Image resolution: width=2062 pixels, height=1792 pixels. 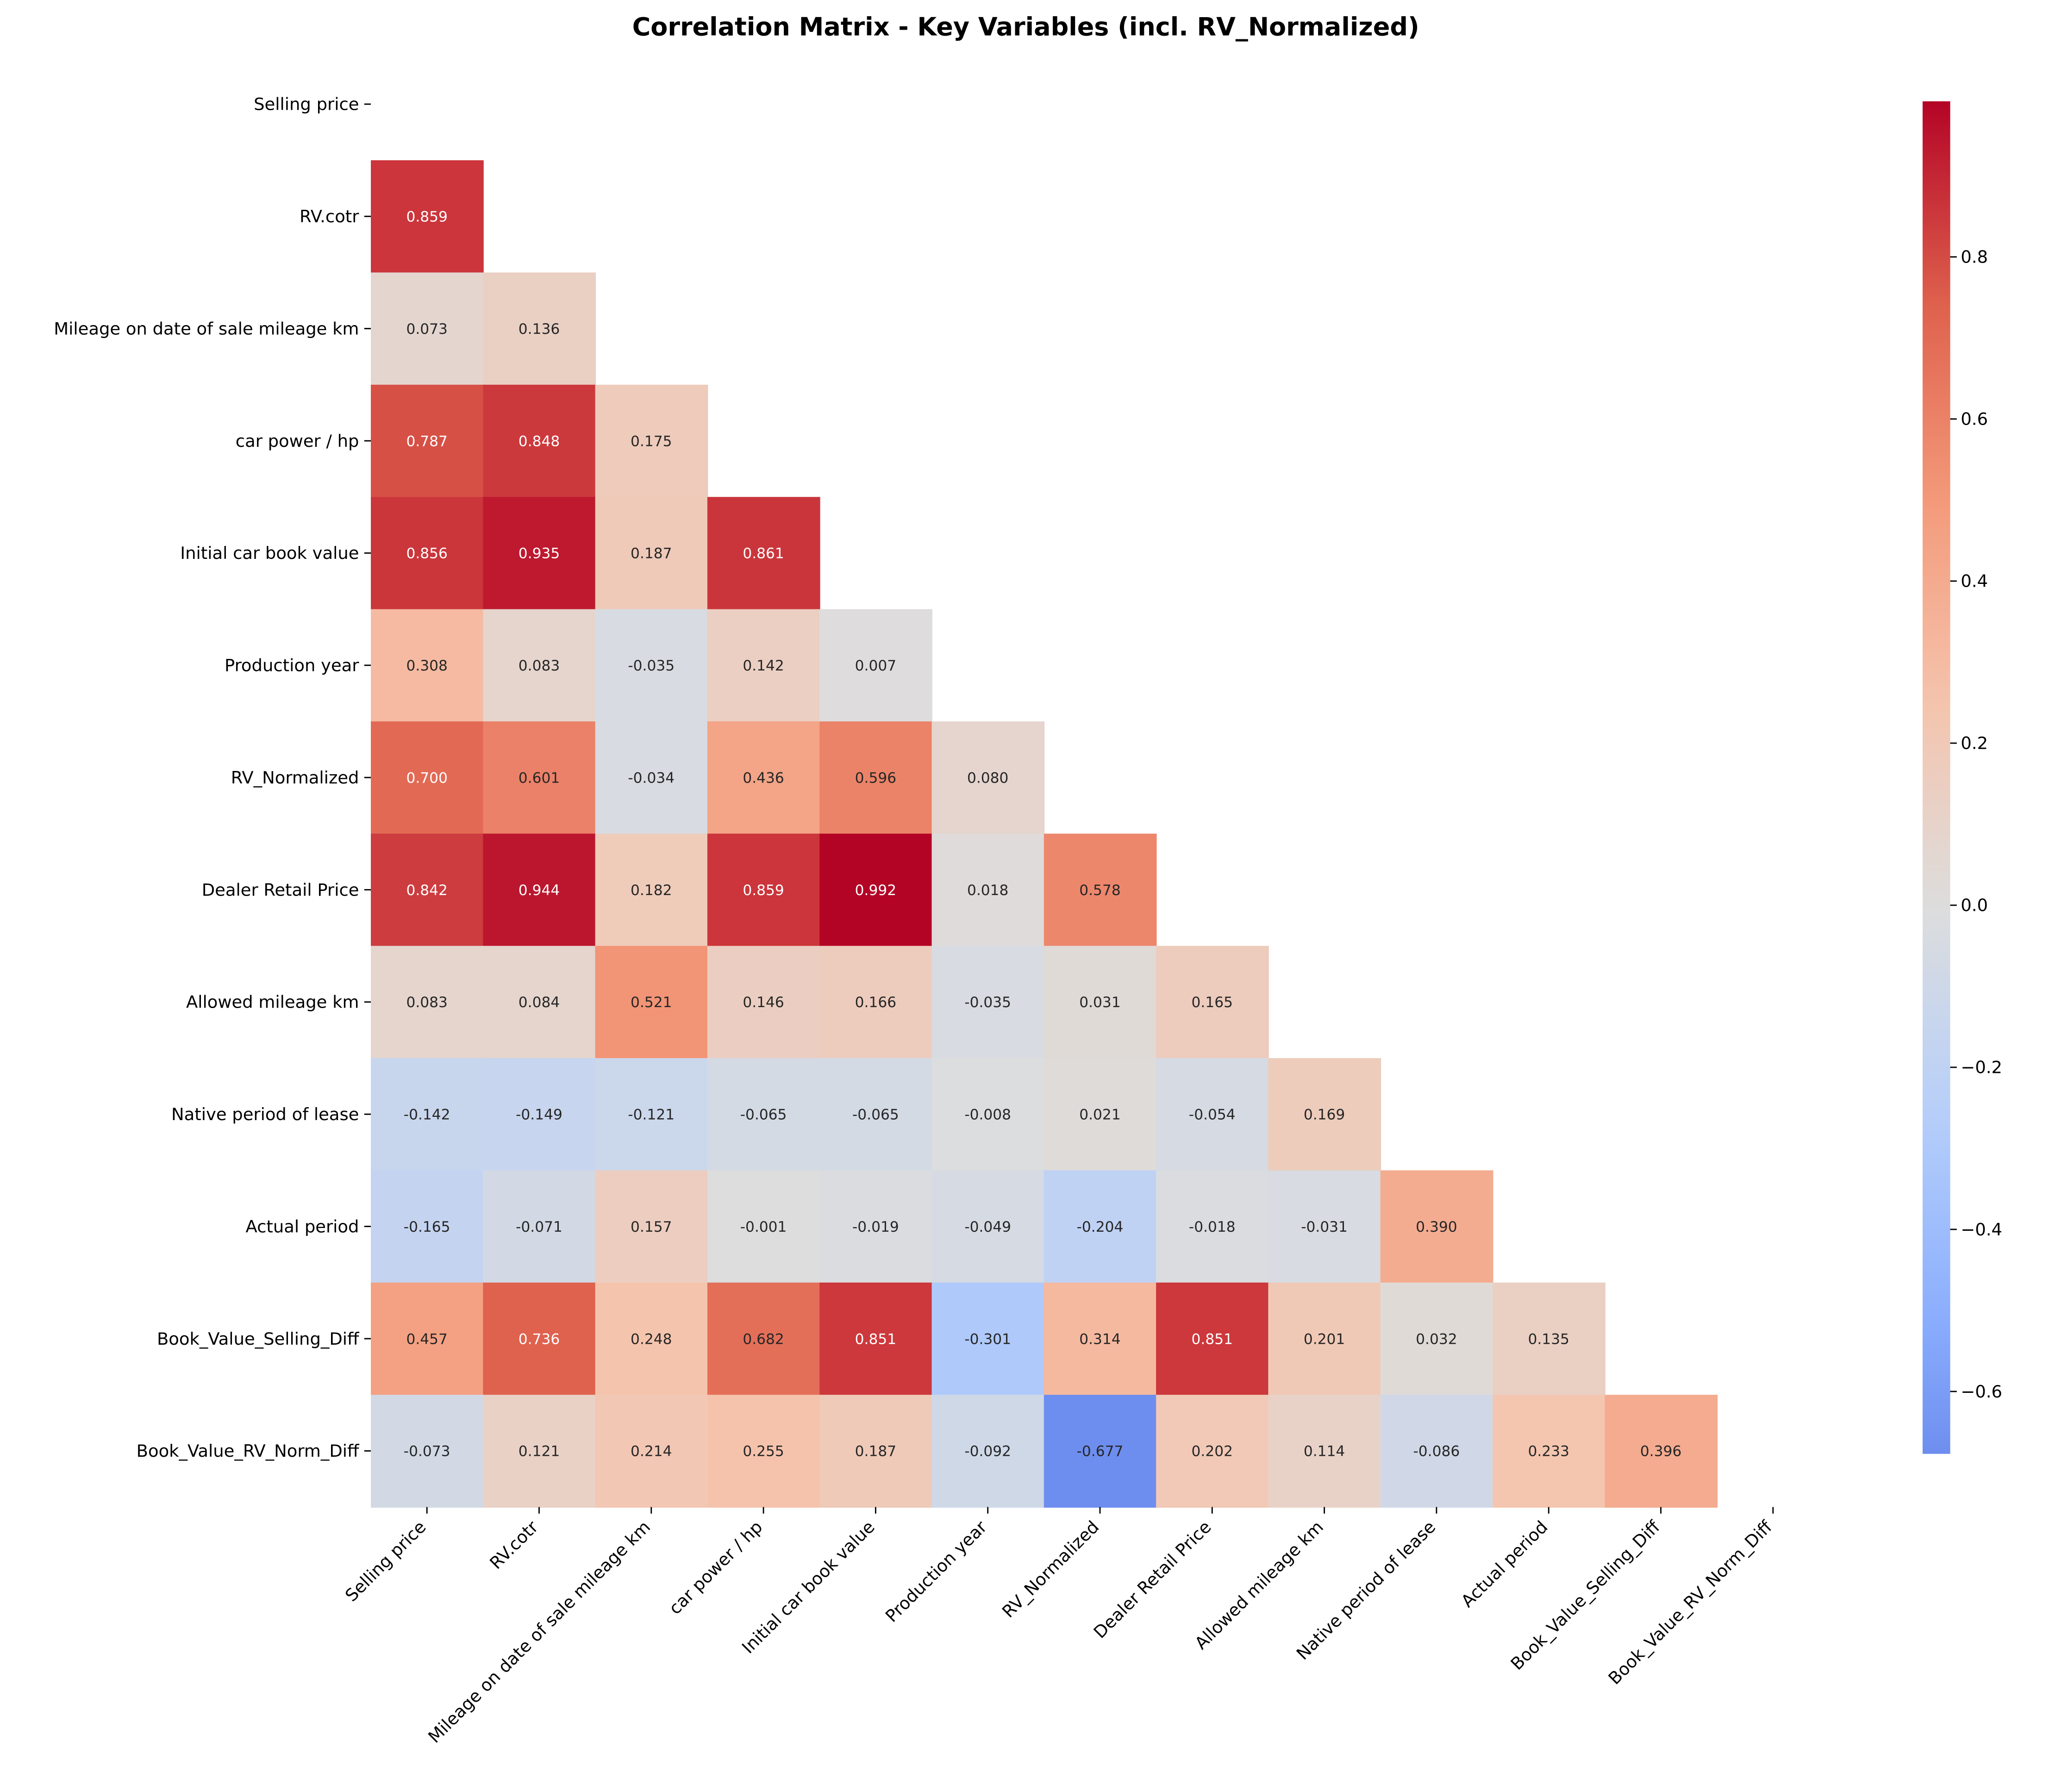 What do you see at coordinates (427, 1115) in the screenshot?
I see `cell-value-label: -0.142` at bounding box center [427, 1115].